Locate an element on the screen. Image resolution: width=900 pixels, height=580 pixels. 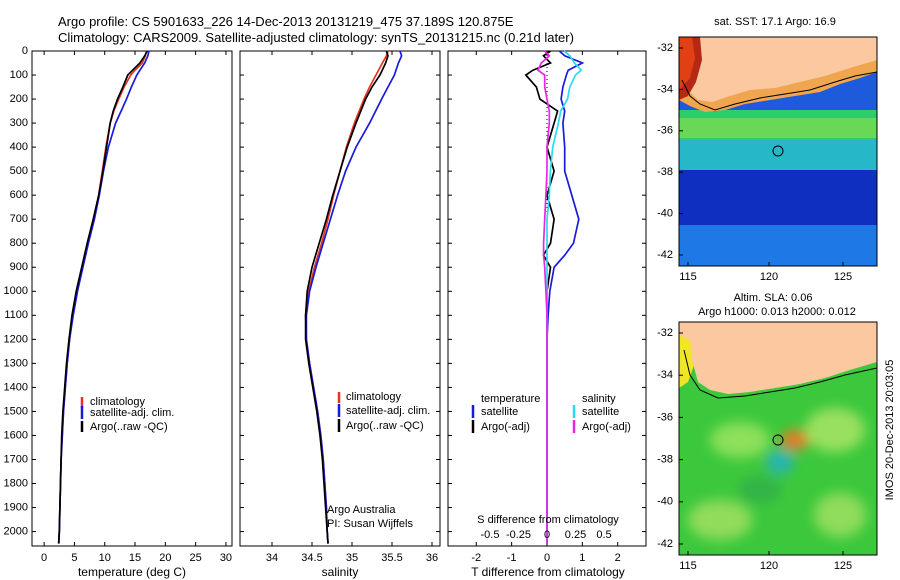
sst-band-cyan is located at coordinates (778, 157).